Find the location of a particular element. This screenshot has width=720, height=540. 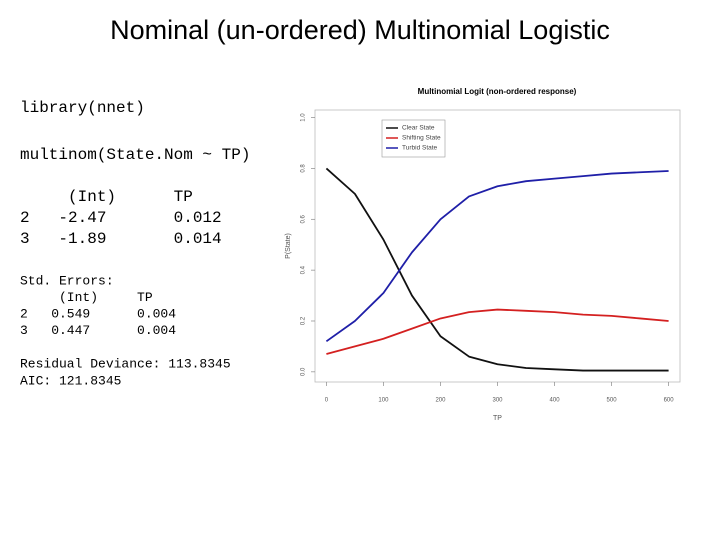

x-tick-label: 300 is located at coordinates (497, 401).